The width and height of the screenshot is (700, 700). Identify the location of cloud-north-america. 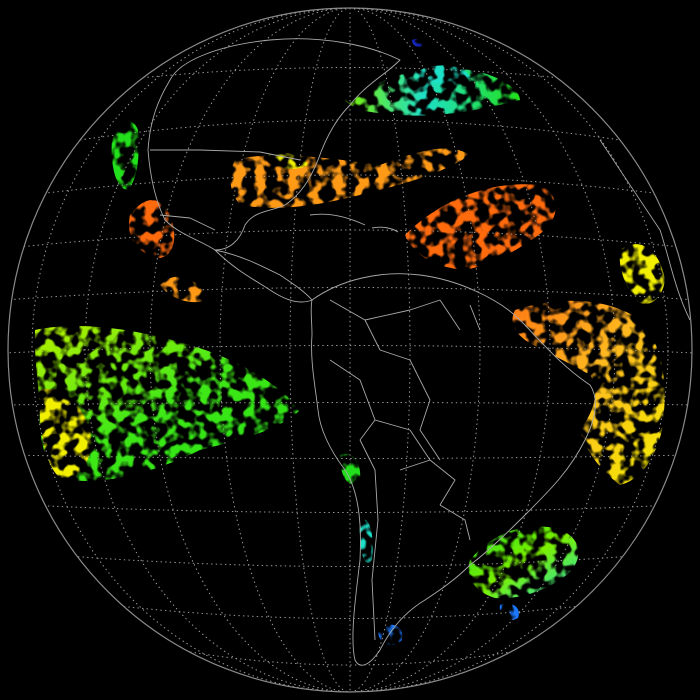
(432, 92).